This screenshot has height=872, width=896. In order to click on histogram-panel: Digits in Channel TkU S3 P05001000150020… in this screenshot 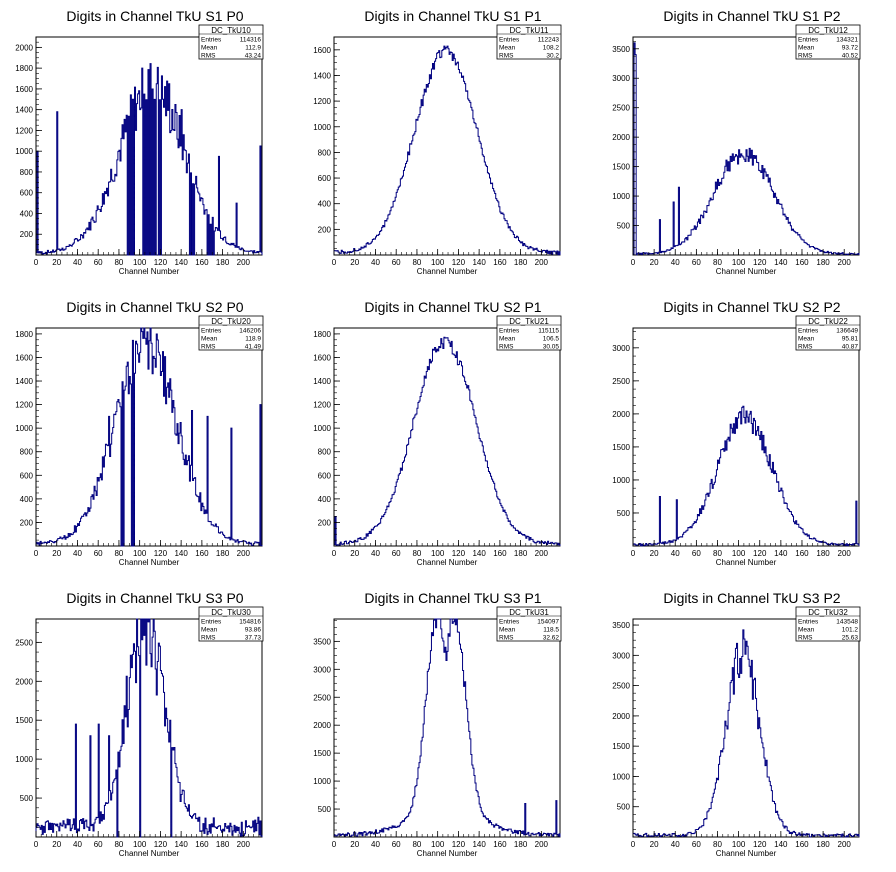, I will do `click(139, 724)`.